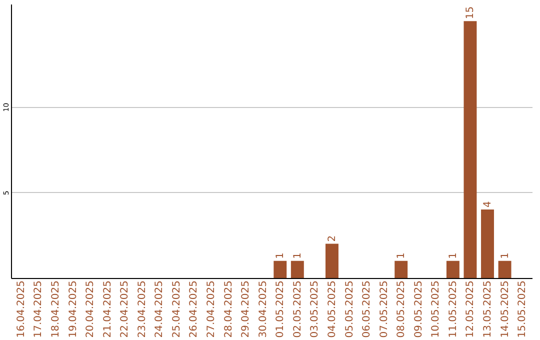  What do you see at coordinates (418, 309) in the screenshot?
I see `x-tick-label: 09.05.2025` at bounding box center [418, 309].